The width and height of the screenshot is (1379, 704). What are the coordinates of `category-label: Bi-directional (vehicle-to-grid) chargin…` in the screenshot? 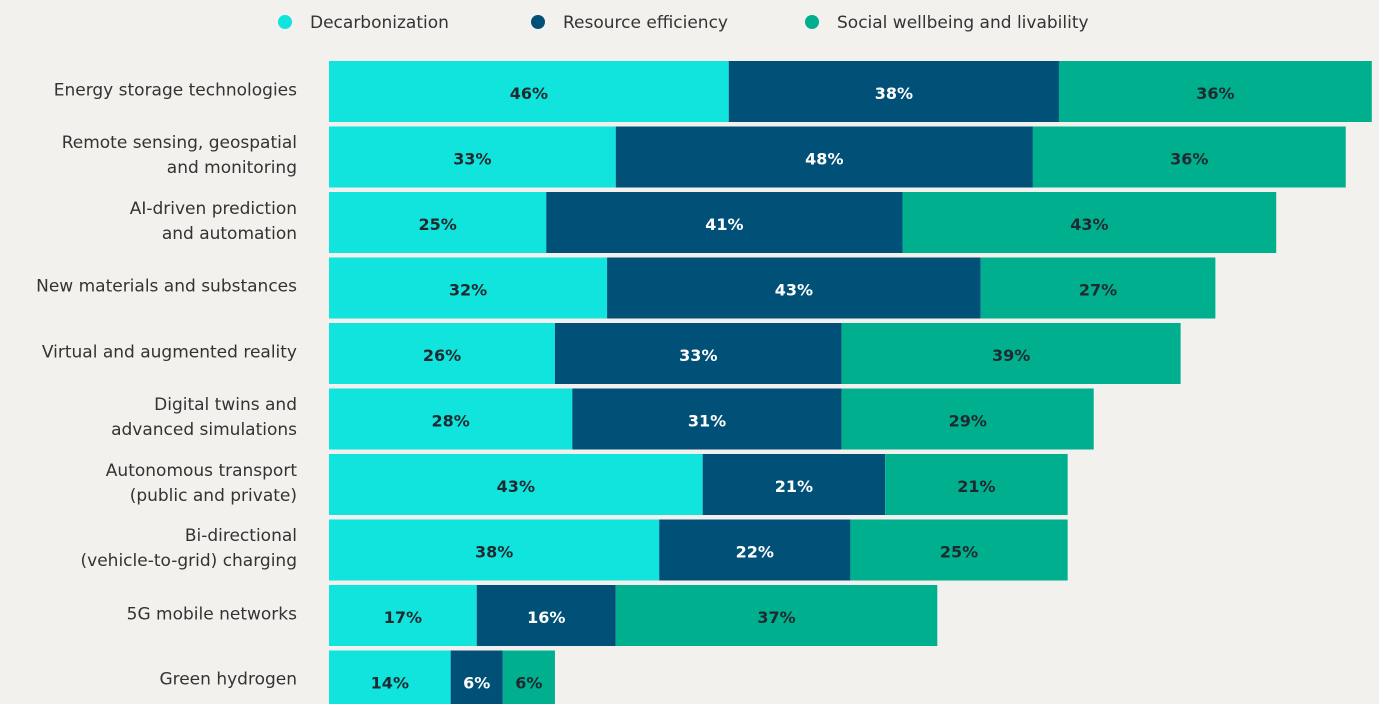 It's located at (188, 548).